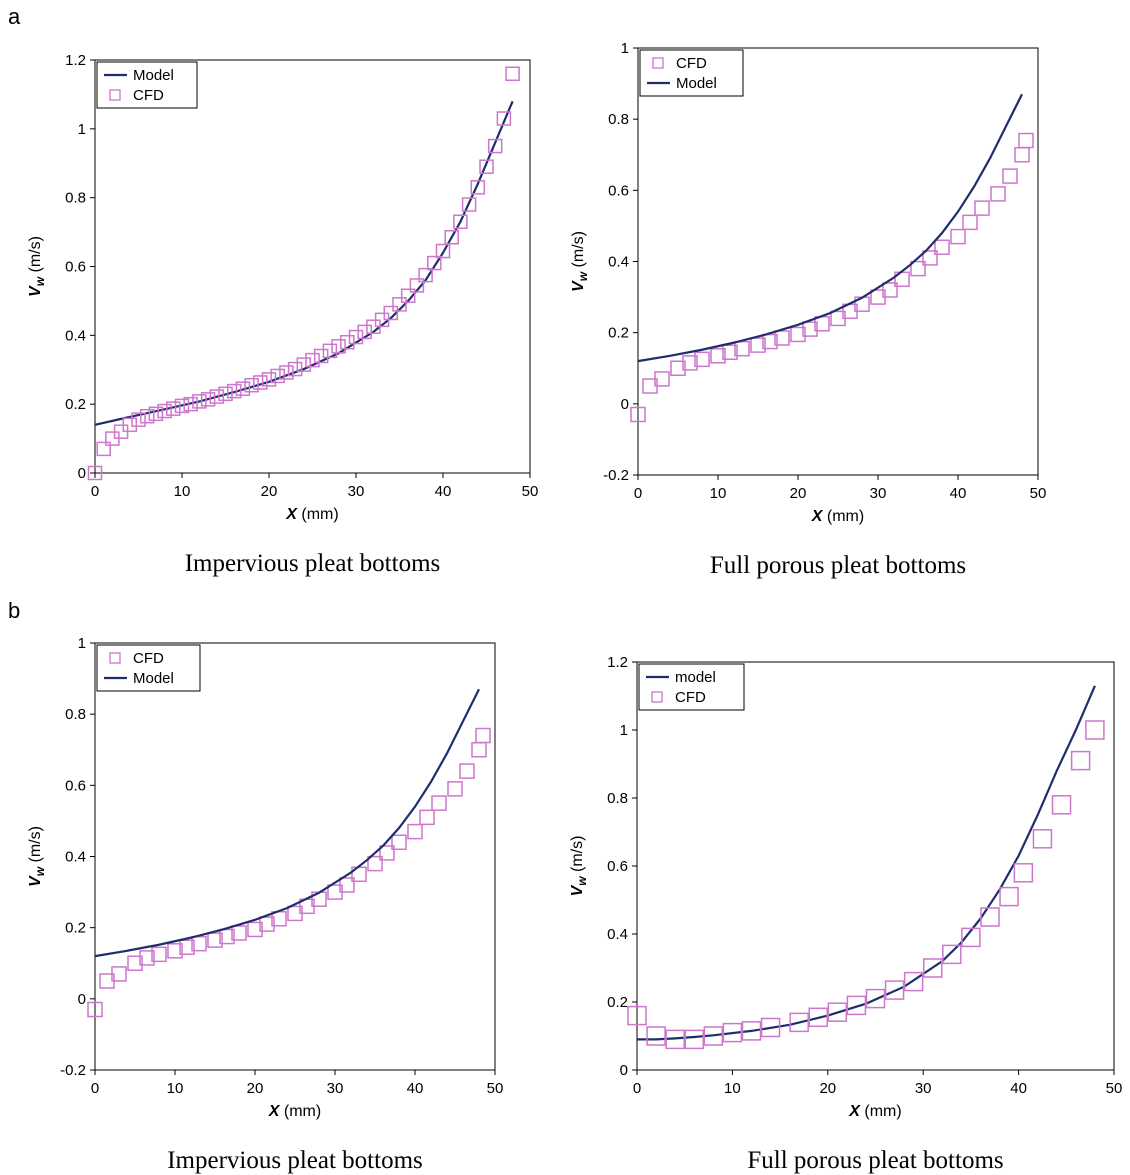 This screenshot has height=1175, width=1130. What do you see at coordinates (579, 866) in the screenshot?
I see `y-axis-label: Vw (m/s)` at bounding box center [579, 866].